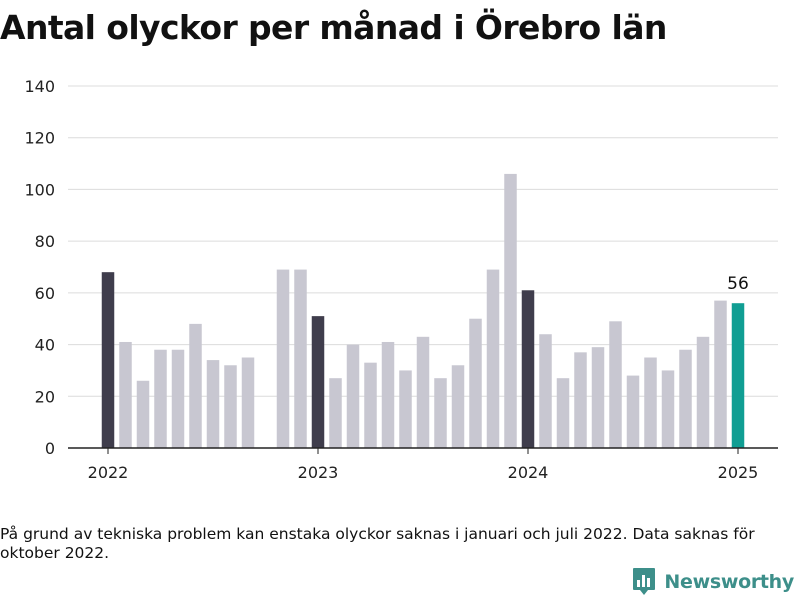  What do you see at coordinates (39, 267) in the screenshot?
I see `y-axis-tick-labels: 0 20 40 60 80 100 120 140` at bounding box center [39, 267].